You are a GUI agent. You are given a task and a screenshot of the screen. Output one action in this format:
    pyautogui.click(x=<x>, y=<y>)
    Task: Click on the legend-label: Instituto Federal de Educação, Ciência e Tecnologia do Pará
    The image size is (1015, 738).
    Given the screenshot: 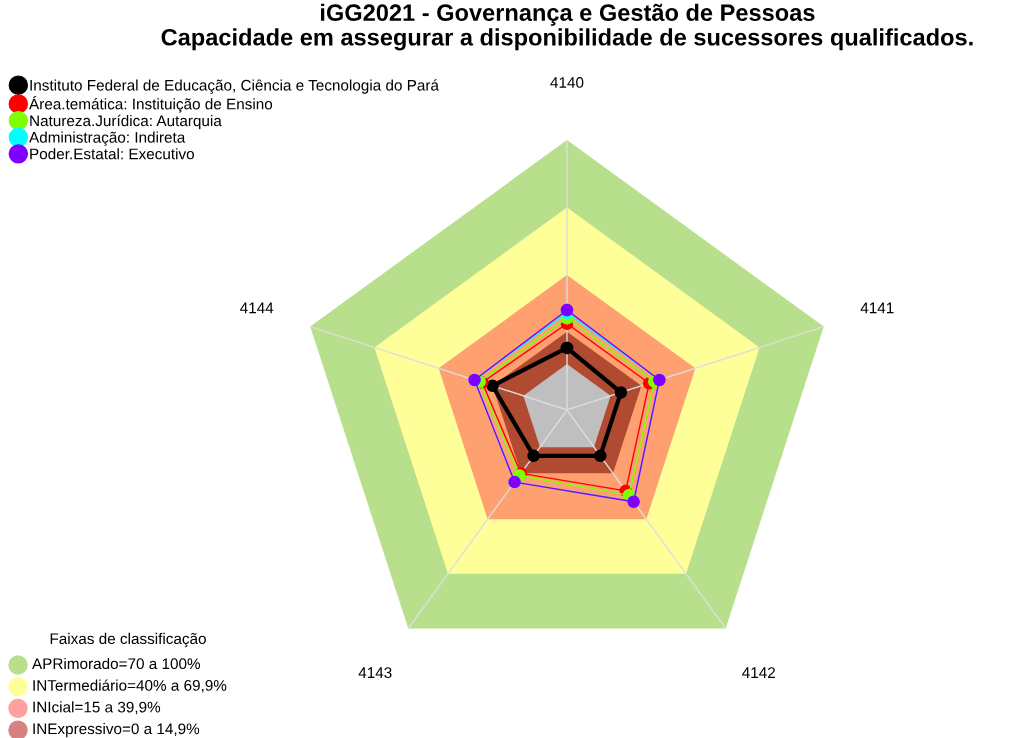 What is the action you would take?
    pyautogui.click(x=234, y=86)
    